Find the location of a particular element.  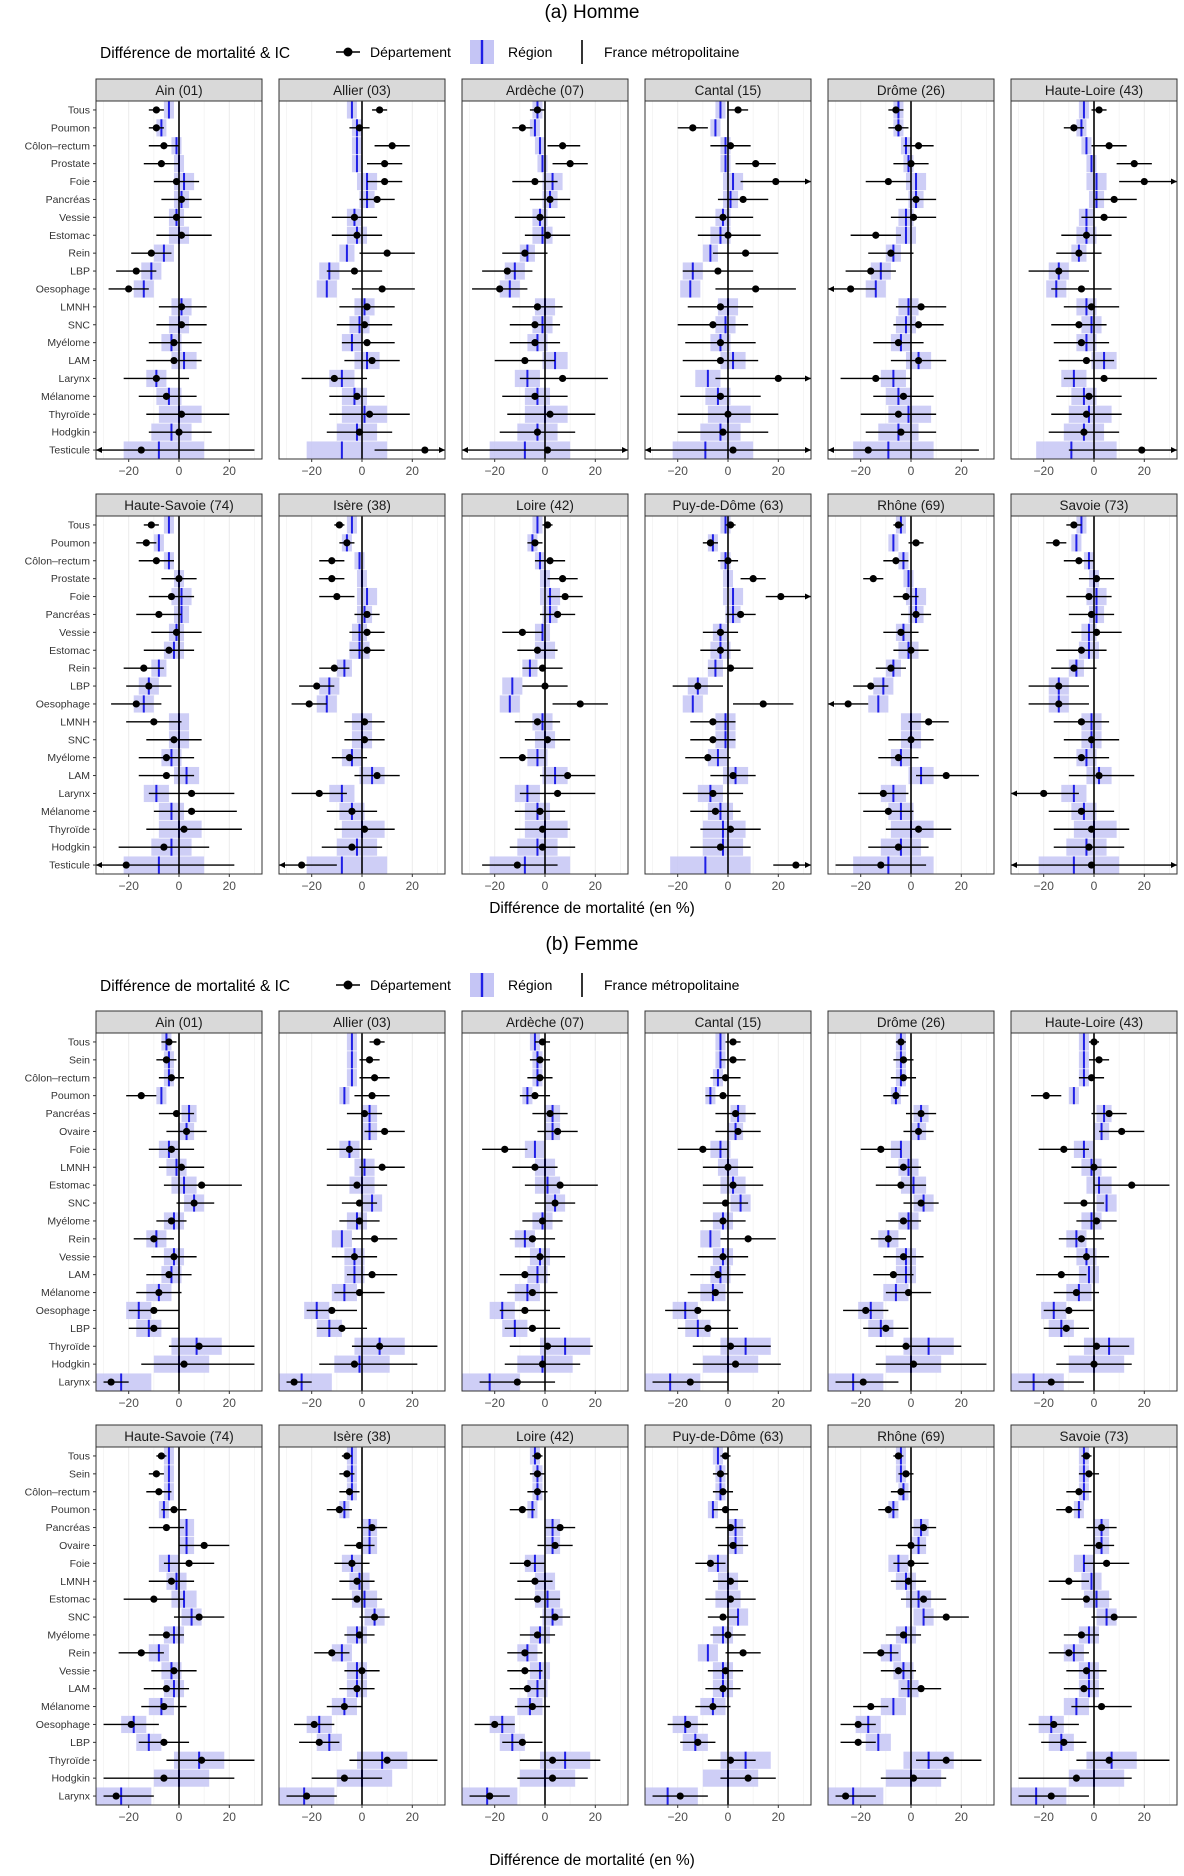

panel-title: Ain (01) is located at coordinates (178, 90).